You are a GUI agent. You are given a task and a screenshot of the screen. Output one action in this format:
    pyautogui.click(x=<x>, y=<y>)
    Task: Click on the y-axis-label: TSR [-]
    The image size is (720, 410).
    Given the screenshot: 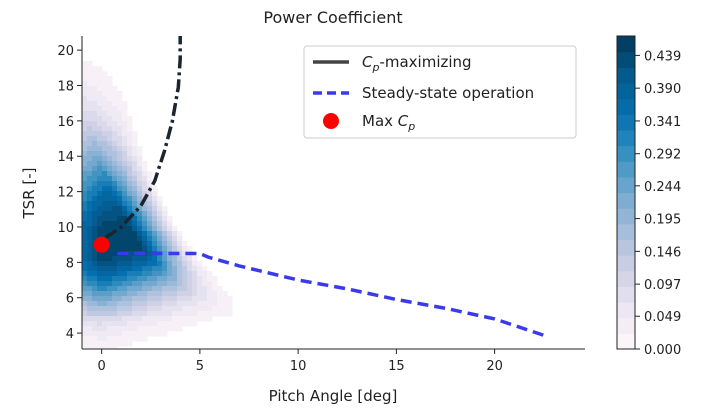 What is the action you would take?
    pyautogui.click(x=29, y=194)
    